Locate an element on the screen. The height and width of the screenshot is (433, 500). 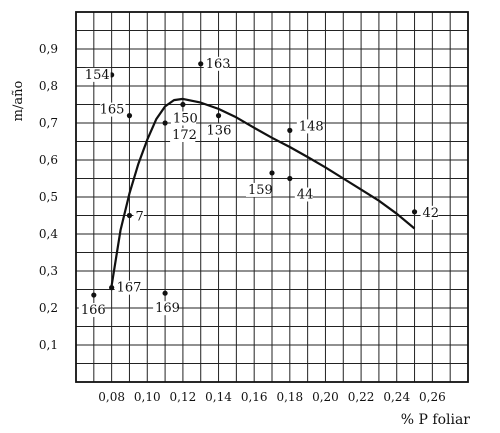
x-tick-label: 0,08 is located at coordinates (111, 397).